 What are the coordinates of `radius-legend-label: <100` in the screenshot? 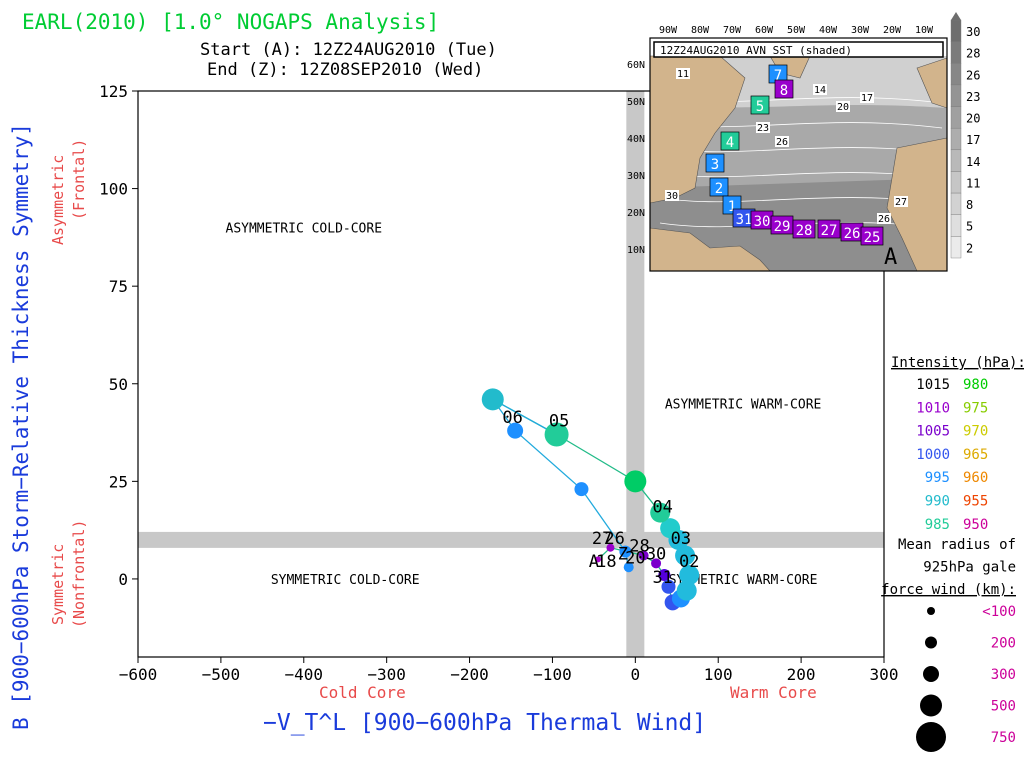 It's located at (999, 612).